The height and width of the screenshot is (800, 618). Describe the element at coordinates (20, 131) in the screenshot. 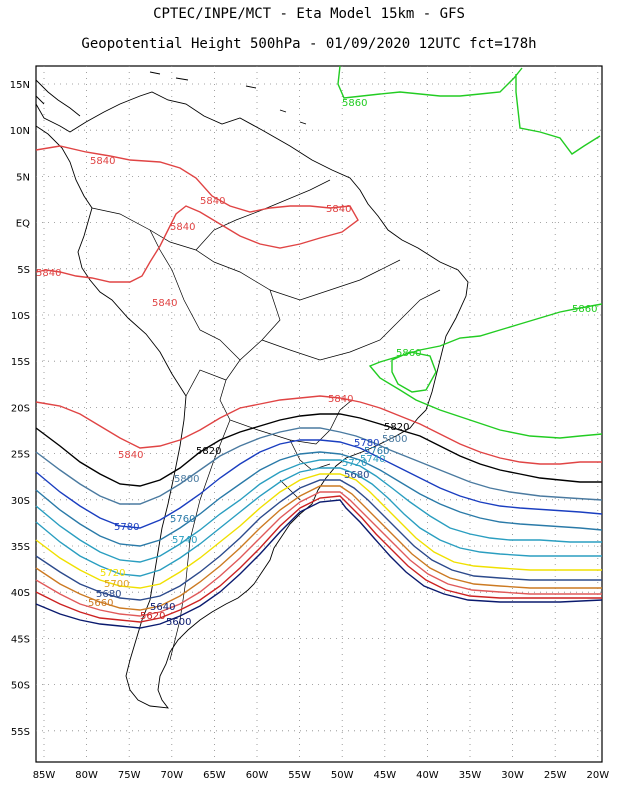

I see `lat-tick-label: 10N` at that location.